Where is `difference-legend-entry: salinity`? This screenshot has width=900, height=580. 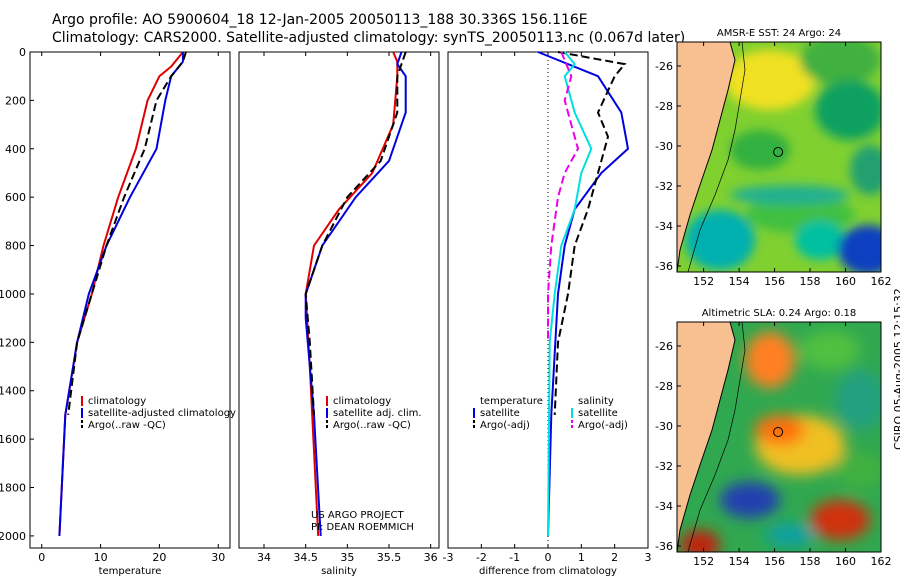 difference-legend-entry: salinity is located at coordinates (596, 401).